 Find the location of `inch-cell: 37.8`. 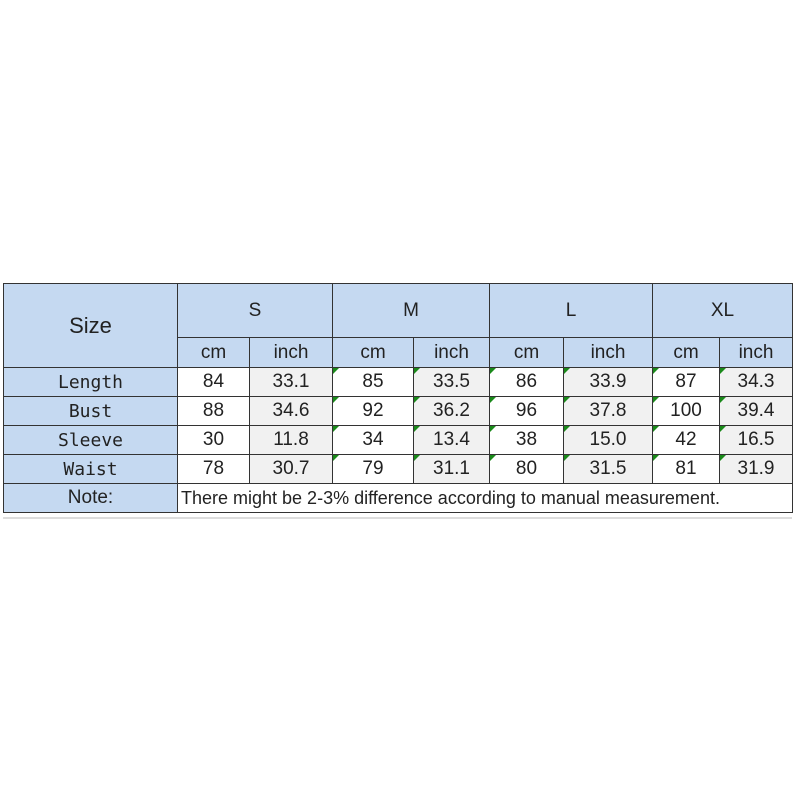

inch-cell: 37.8 is located at coordinates (608, 411).